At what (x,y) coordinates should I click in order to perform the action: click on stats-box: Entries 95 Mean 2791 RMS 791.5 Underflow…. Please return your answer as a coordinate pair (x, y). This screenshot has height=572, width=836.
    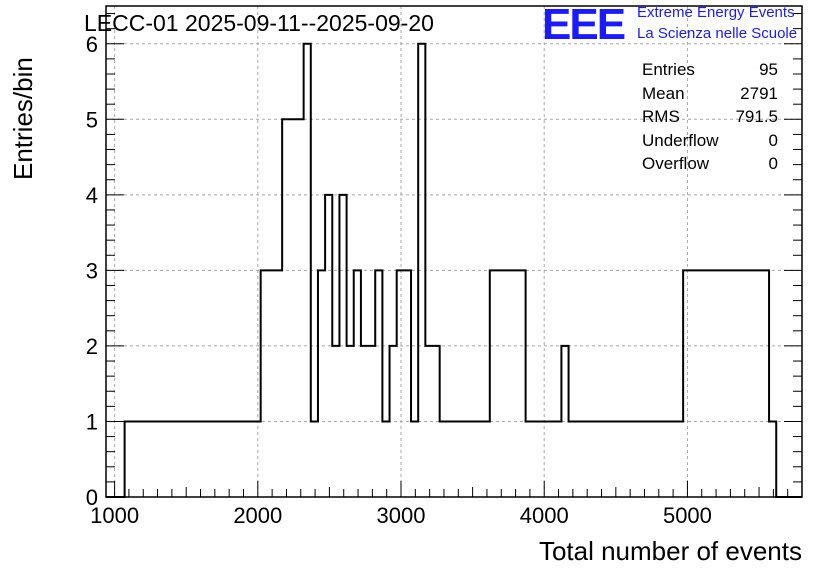
    Looking at the image, I should click on (710, 119).